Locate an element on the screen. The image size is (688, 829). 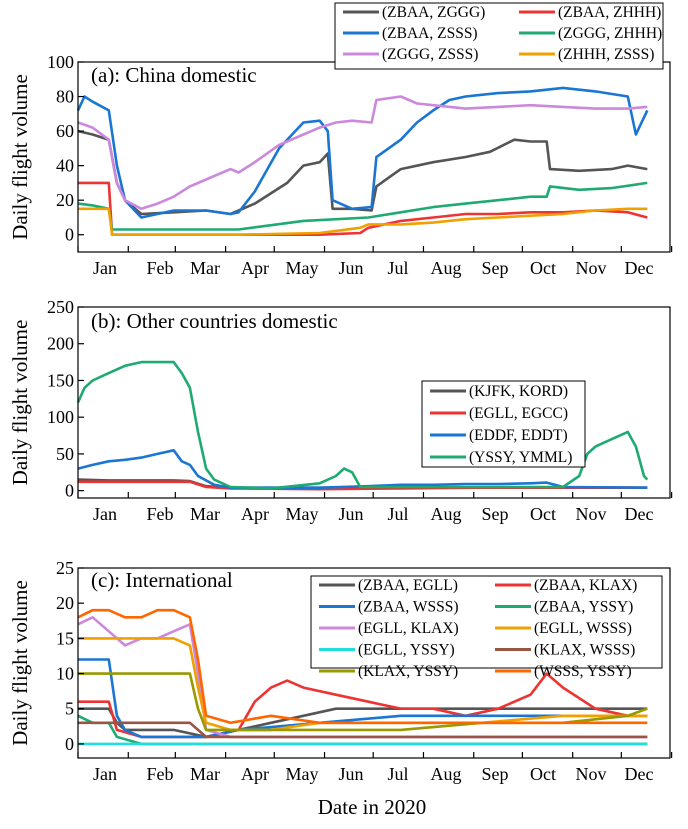
y-tick-label: 5 is located at coordinates (69, 709).